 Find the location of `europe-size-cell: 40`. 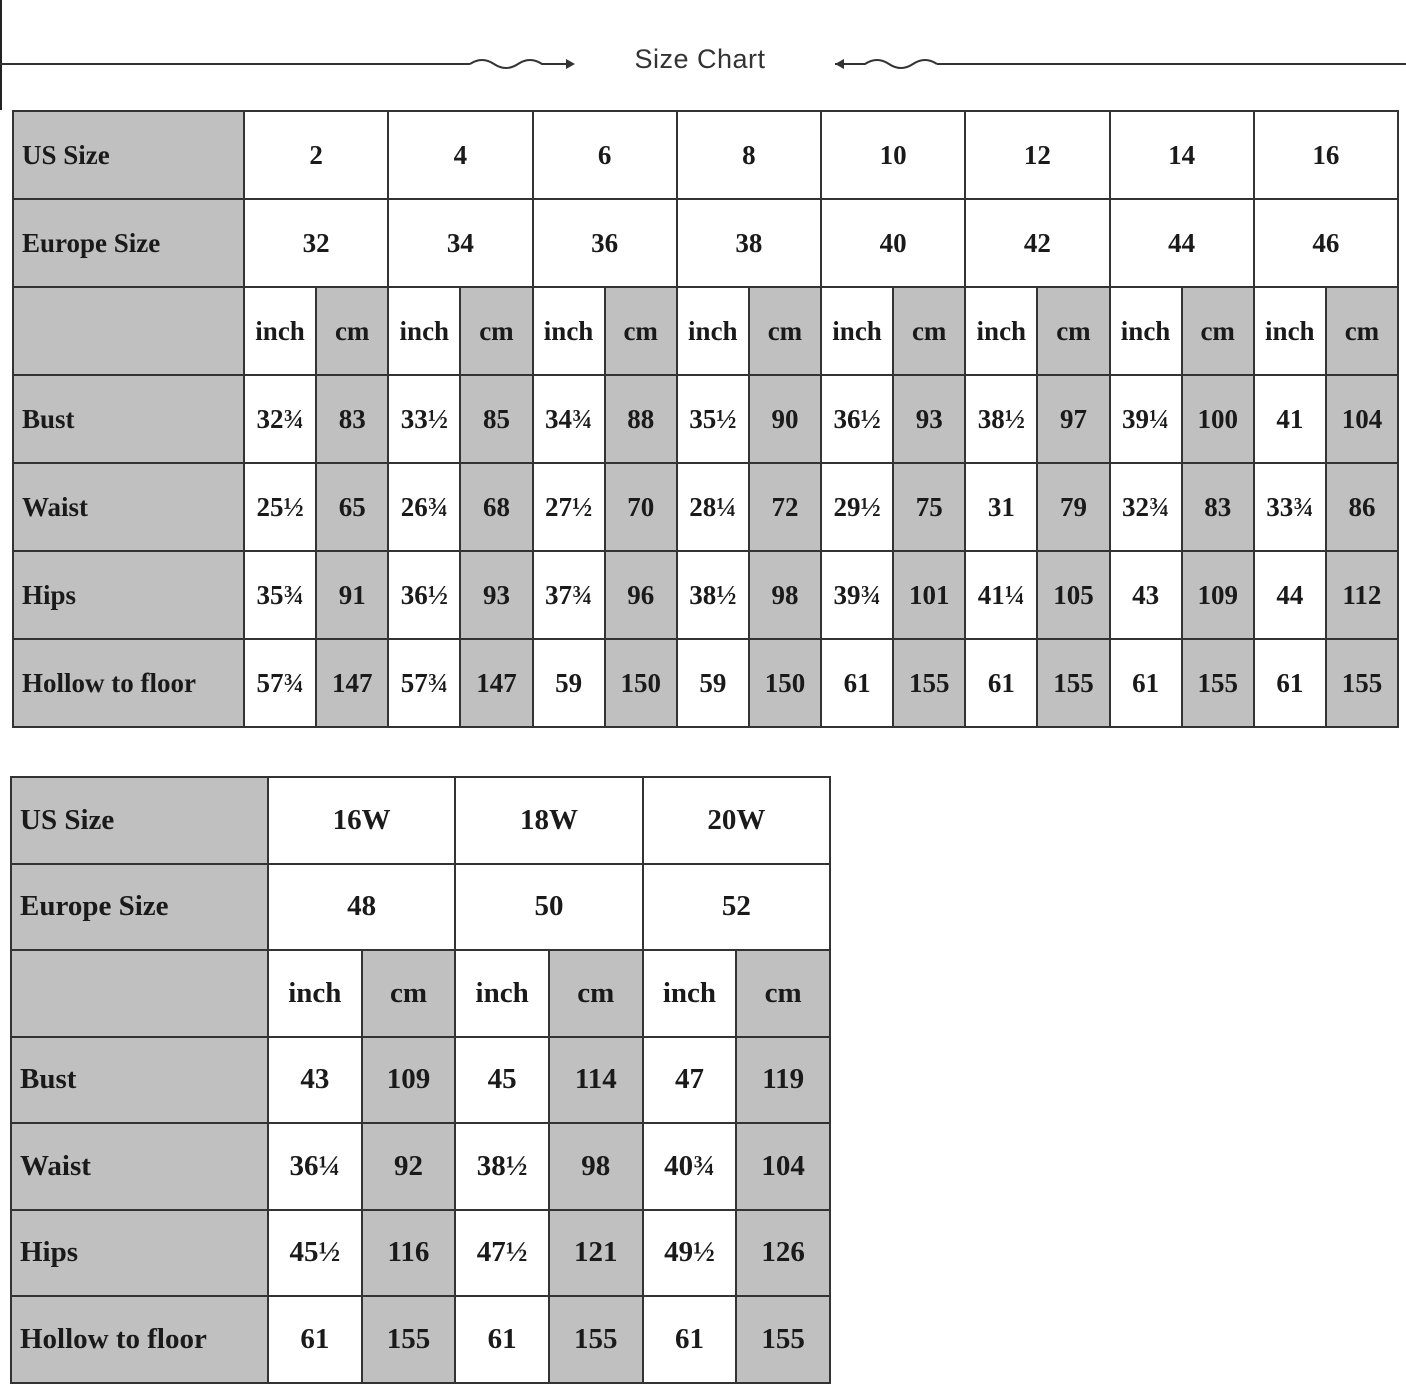

europe-size-cell: 40 is located at coordinates (893, 243).